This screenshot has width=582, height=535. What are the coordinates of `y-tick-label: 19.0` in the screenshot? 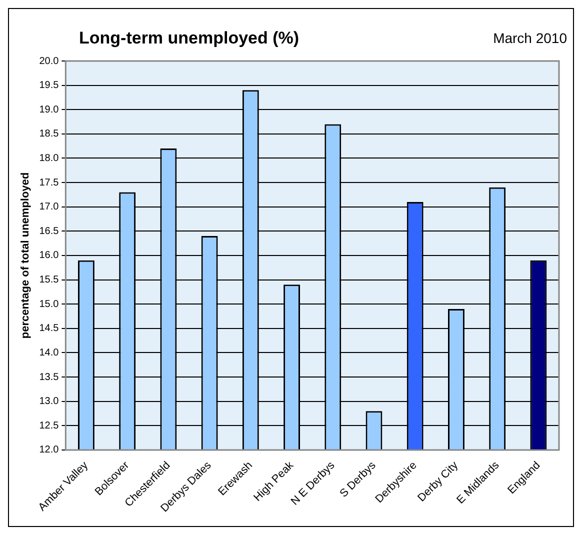 It's located at (49, 110).